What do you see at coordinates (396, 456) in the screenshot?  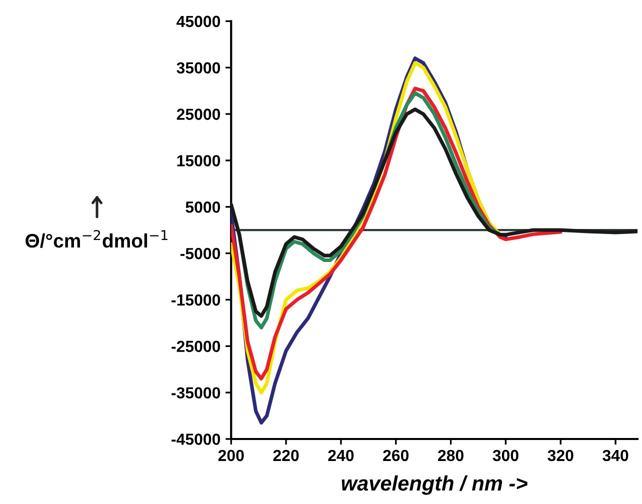 I see `x-tick-label: 260` at bounding box center [396, 456].